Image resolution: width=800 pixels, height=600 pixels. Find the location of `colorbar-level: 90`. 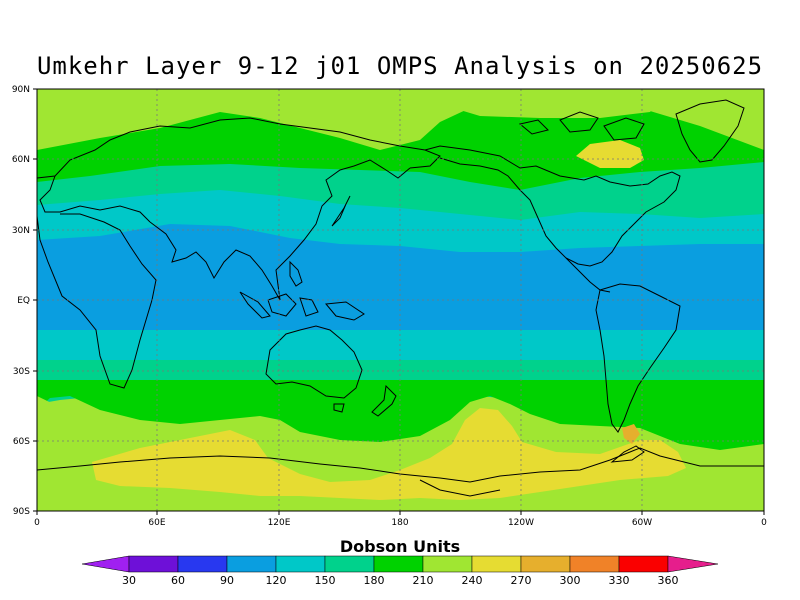

colorbar-level: 90 is located at coordinates (227, 580).